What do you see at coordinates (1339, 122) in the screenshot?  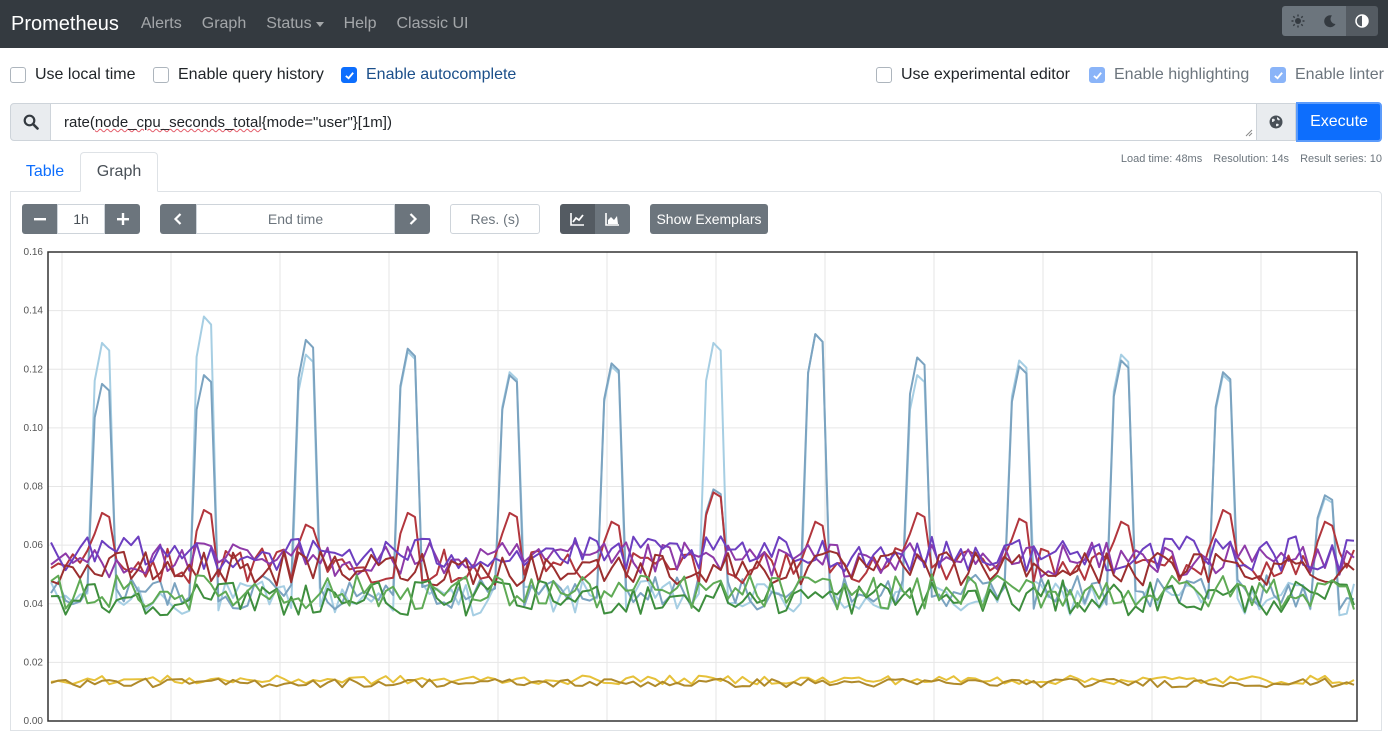 I see `execute-button: Execute` at bounding box center [1339, 122].